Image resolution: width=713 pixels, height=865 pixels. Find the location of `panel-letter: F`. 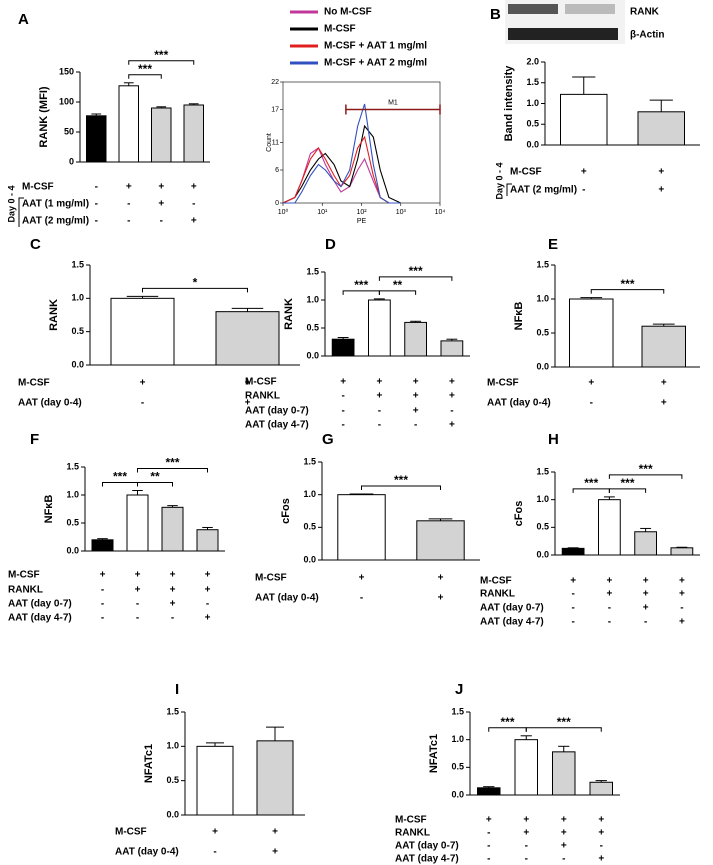

panel-letter: F is located at coordinates (34, 439).